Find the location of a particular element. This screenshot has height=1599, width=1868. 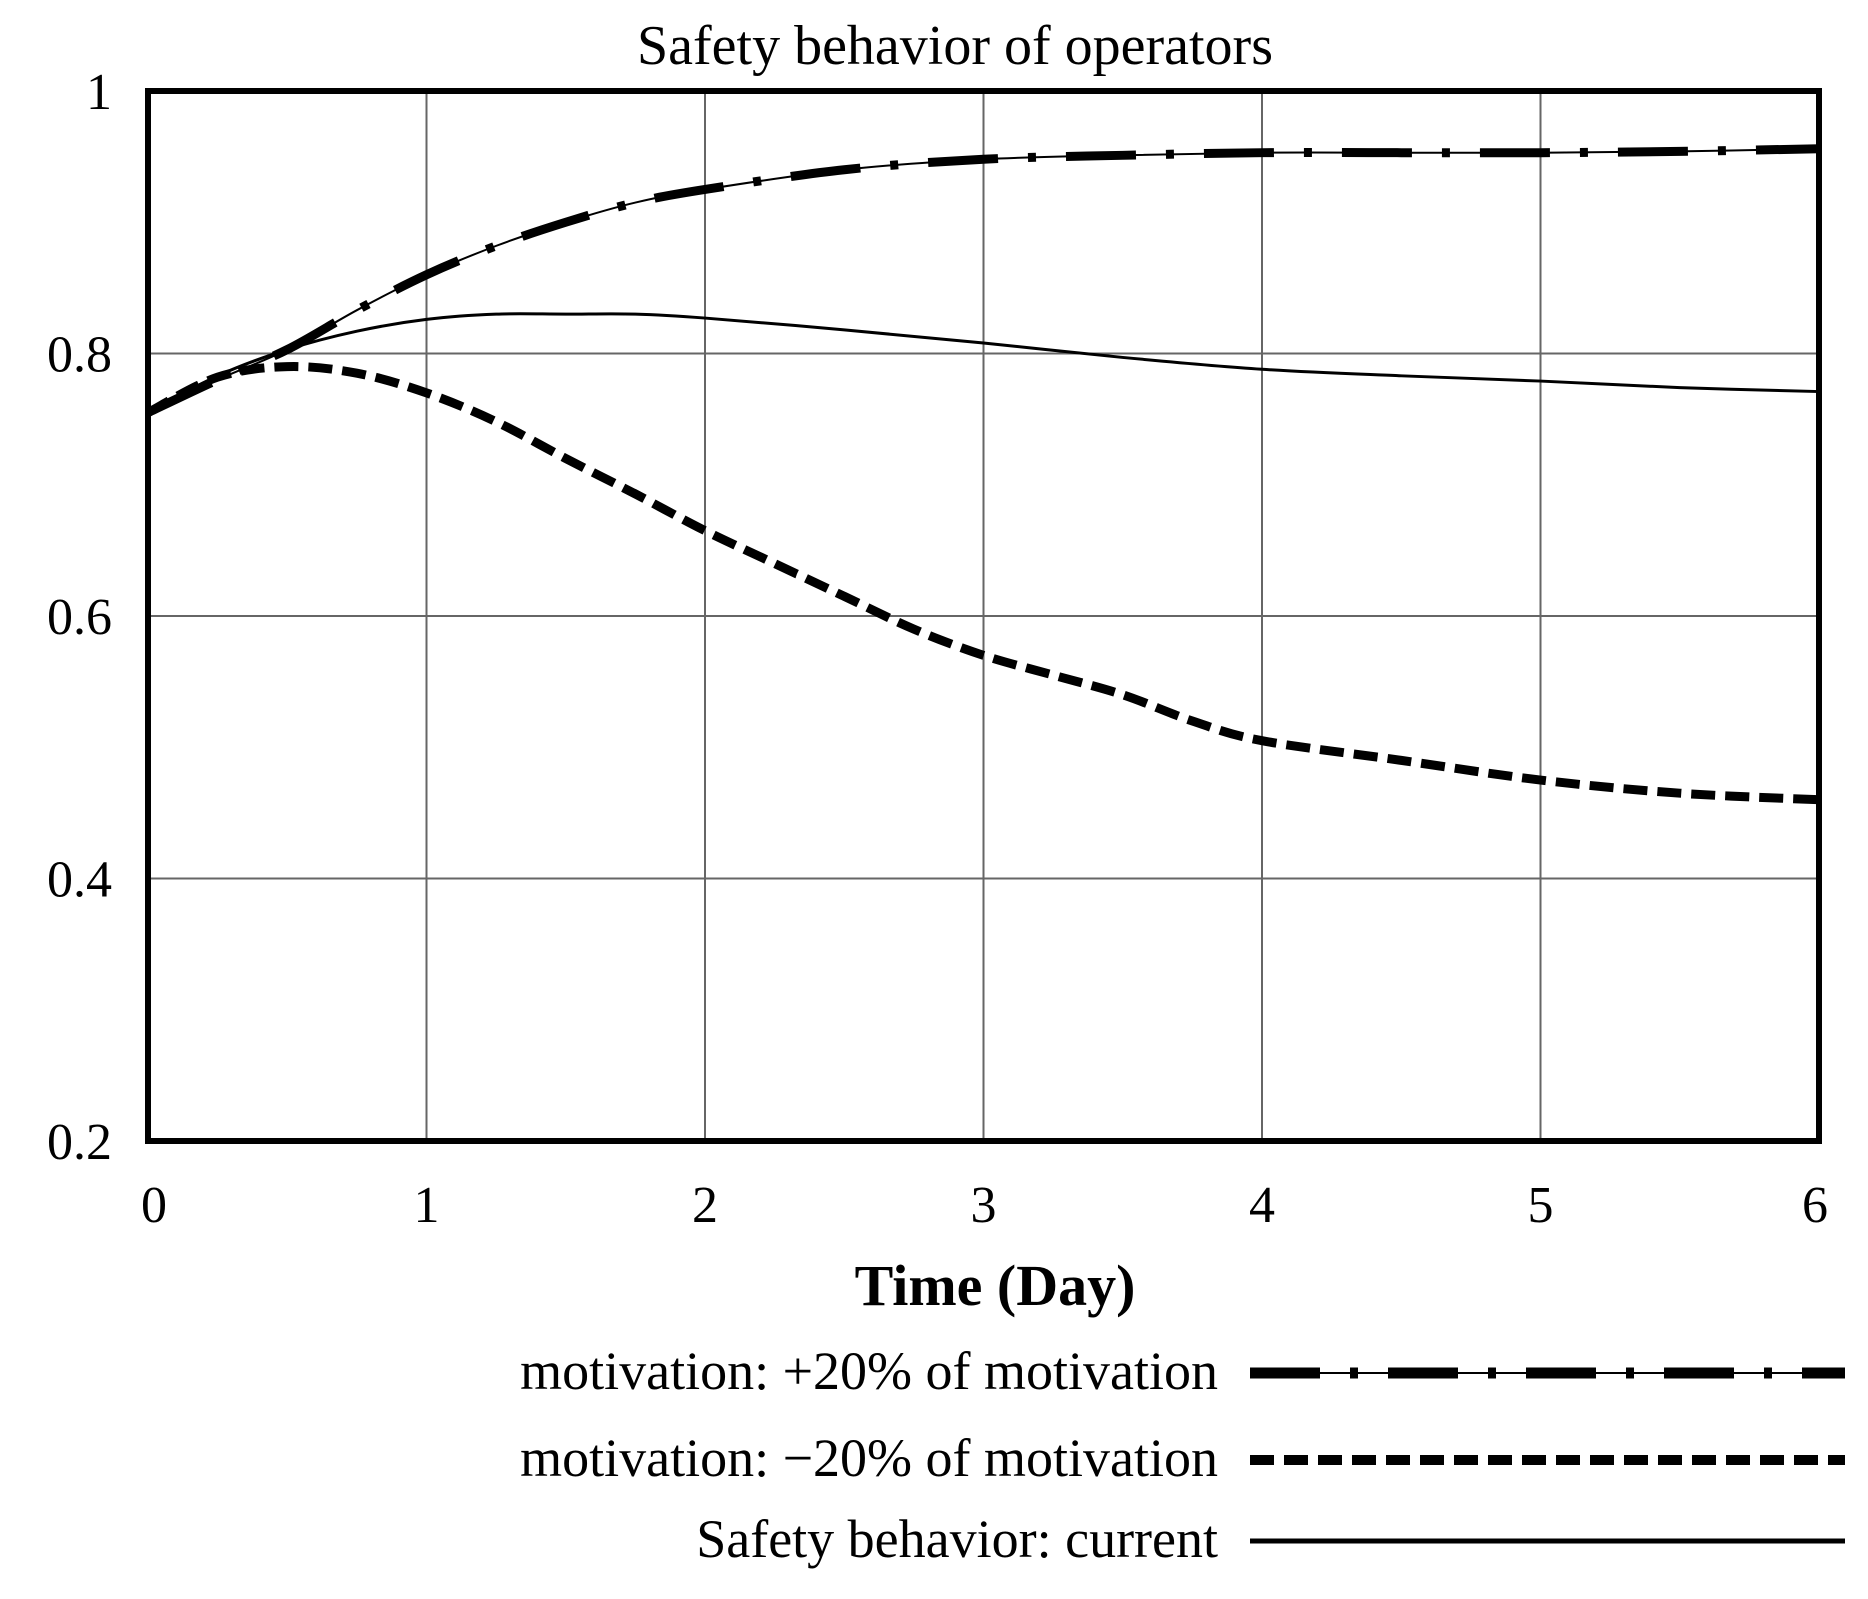

x-tick-label: 2 is located at coordinates (705, 1205).